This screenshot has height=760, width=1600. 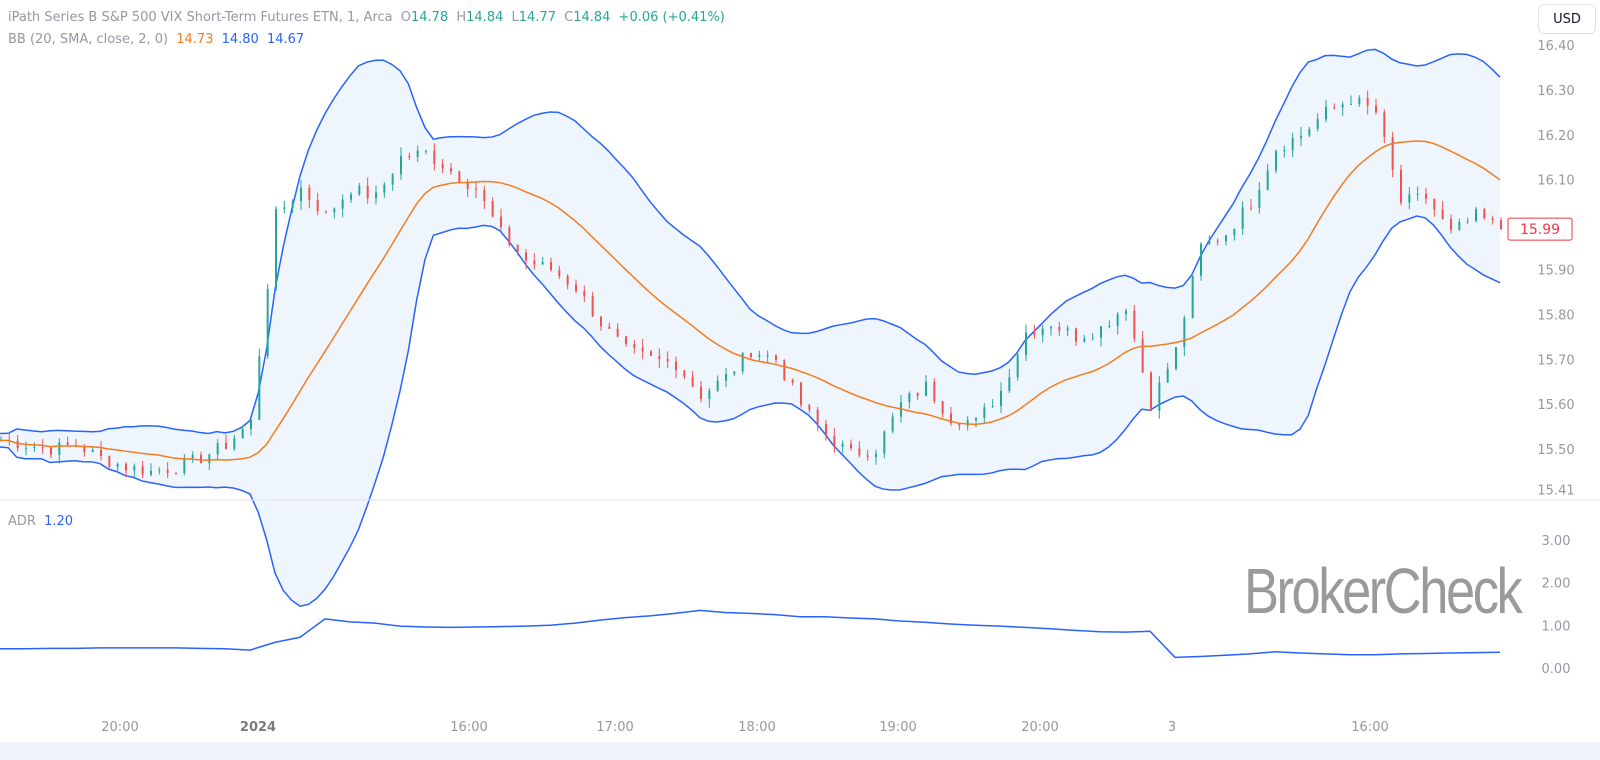 I want to click on time-tick-label: 19:00, so click(x=897, y=727).